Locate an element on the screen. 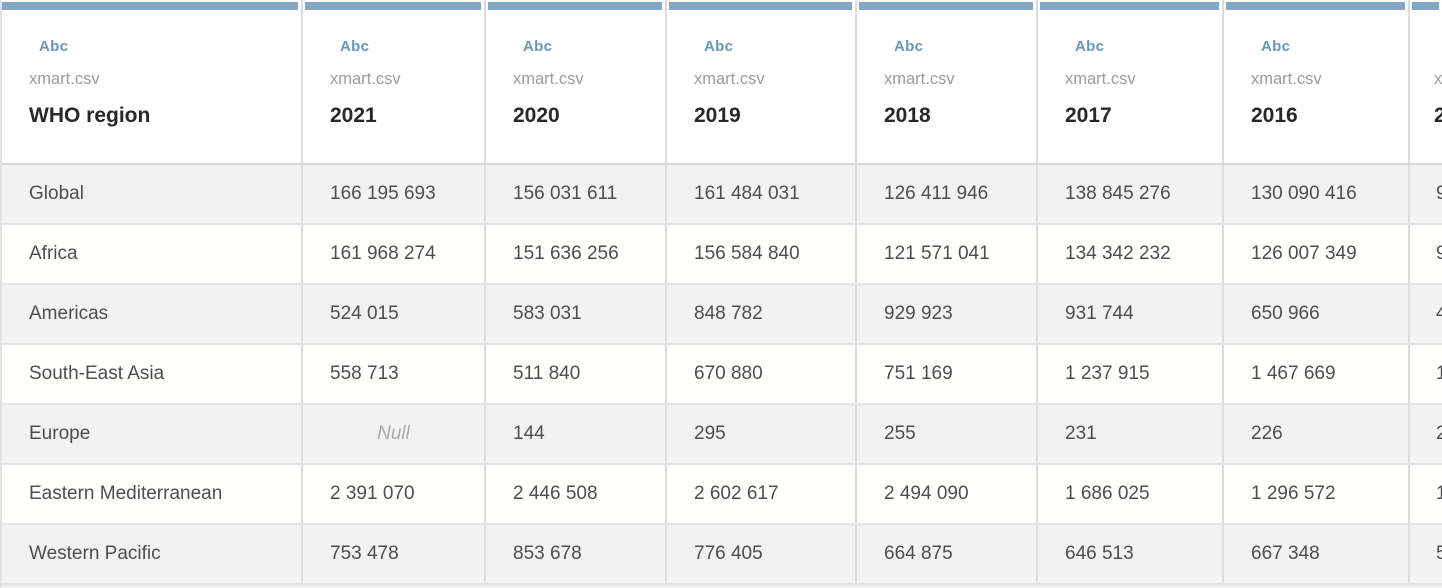  row-label-cell: Eastern Mediterranean is located at coordinates (152, 494).